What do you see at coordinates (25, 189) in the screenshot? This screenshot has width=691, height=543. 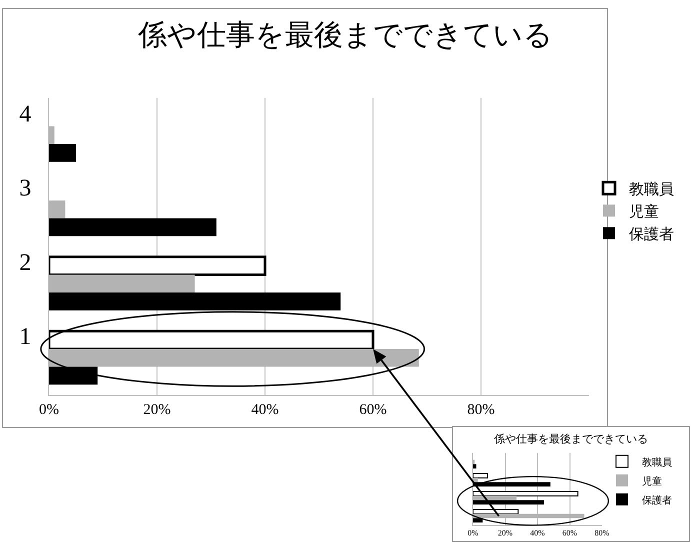 I see `y-tick-label: 3` at bounding box center [25, 189].